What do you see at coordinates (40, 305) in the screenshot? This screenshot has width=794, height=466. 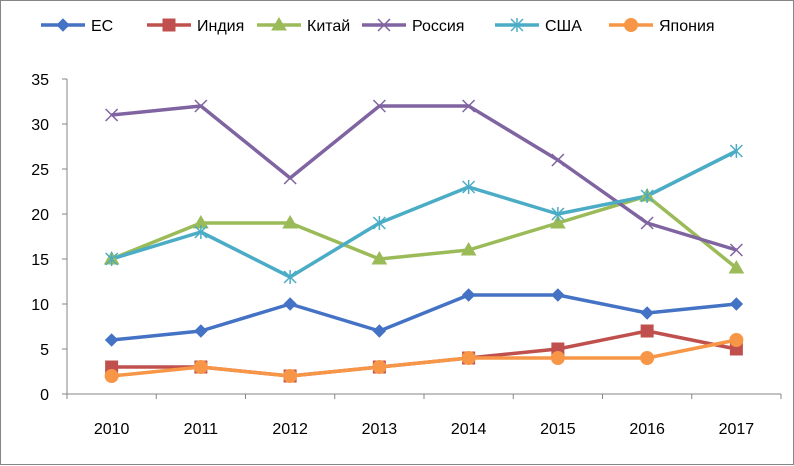 I see `y-tick-label: 10` at bounding box center [40, 305].